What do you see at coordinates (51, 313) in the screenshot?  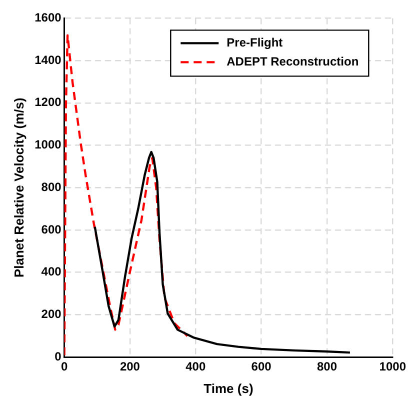 I see `y-tick-label: 200` at bounding box center [51, 313].